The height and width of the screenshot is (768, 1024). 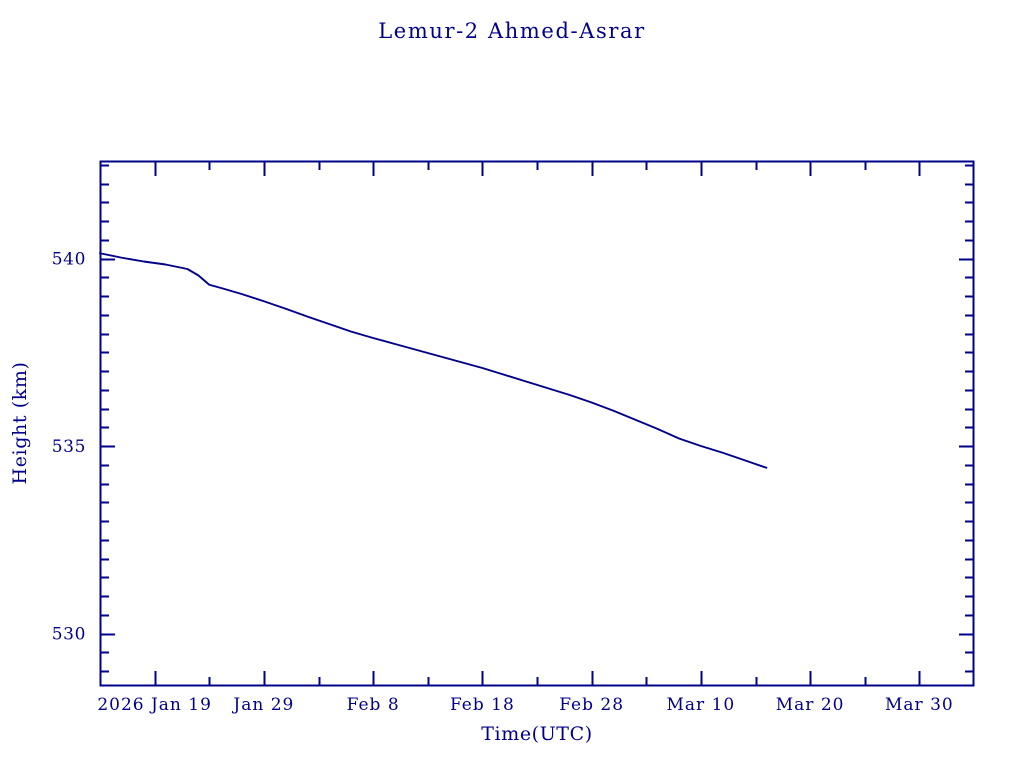 I want to click on y-tick-label: 530, so click(x=69, y=635).